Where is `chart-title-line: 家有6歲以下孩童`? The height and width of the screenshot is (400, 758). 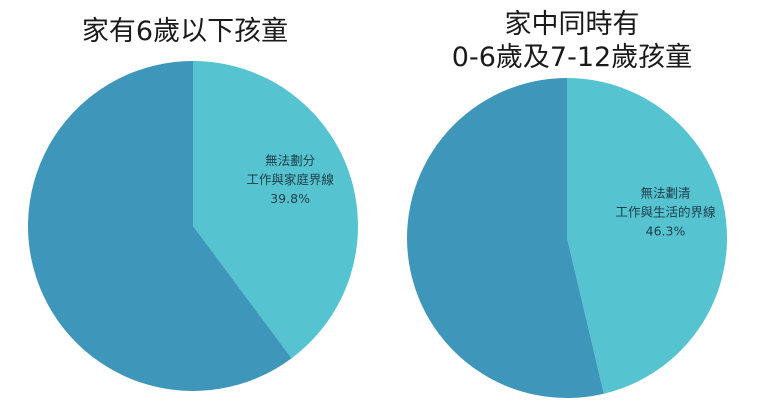
chart-title-line: 家有6歲以下孩童 is located at coordinates (185, 31).